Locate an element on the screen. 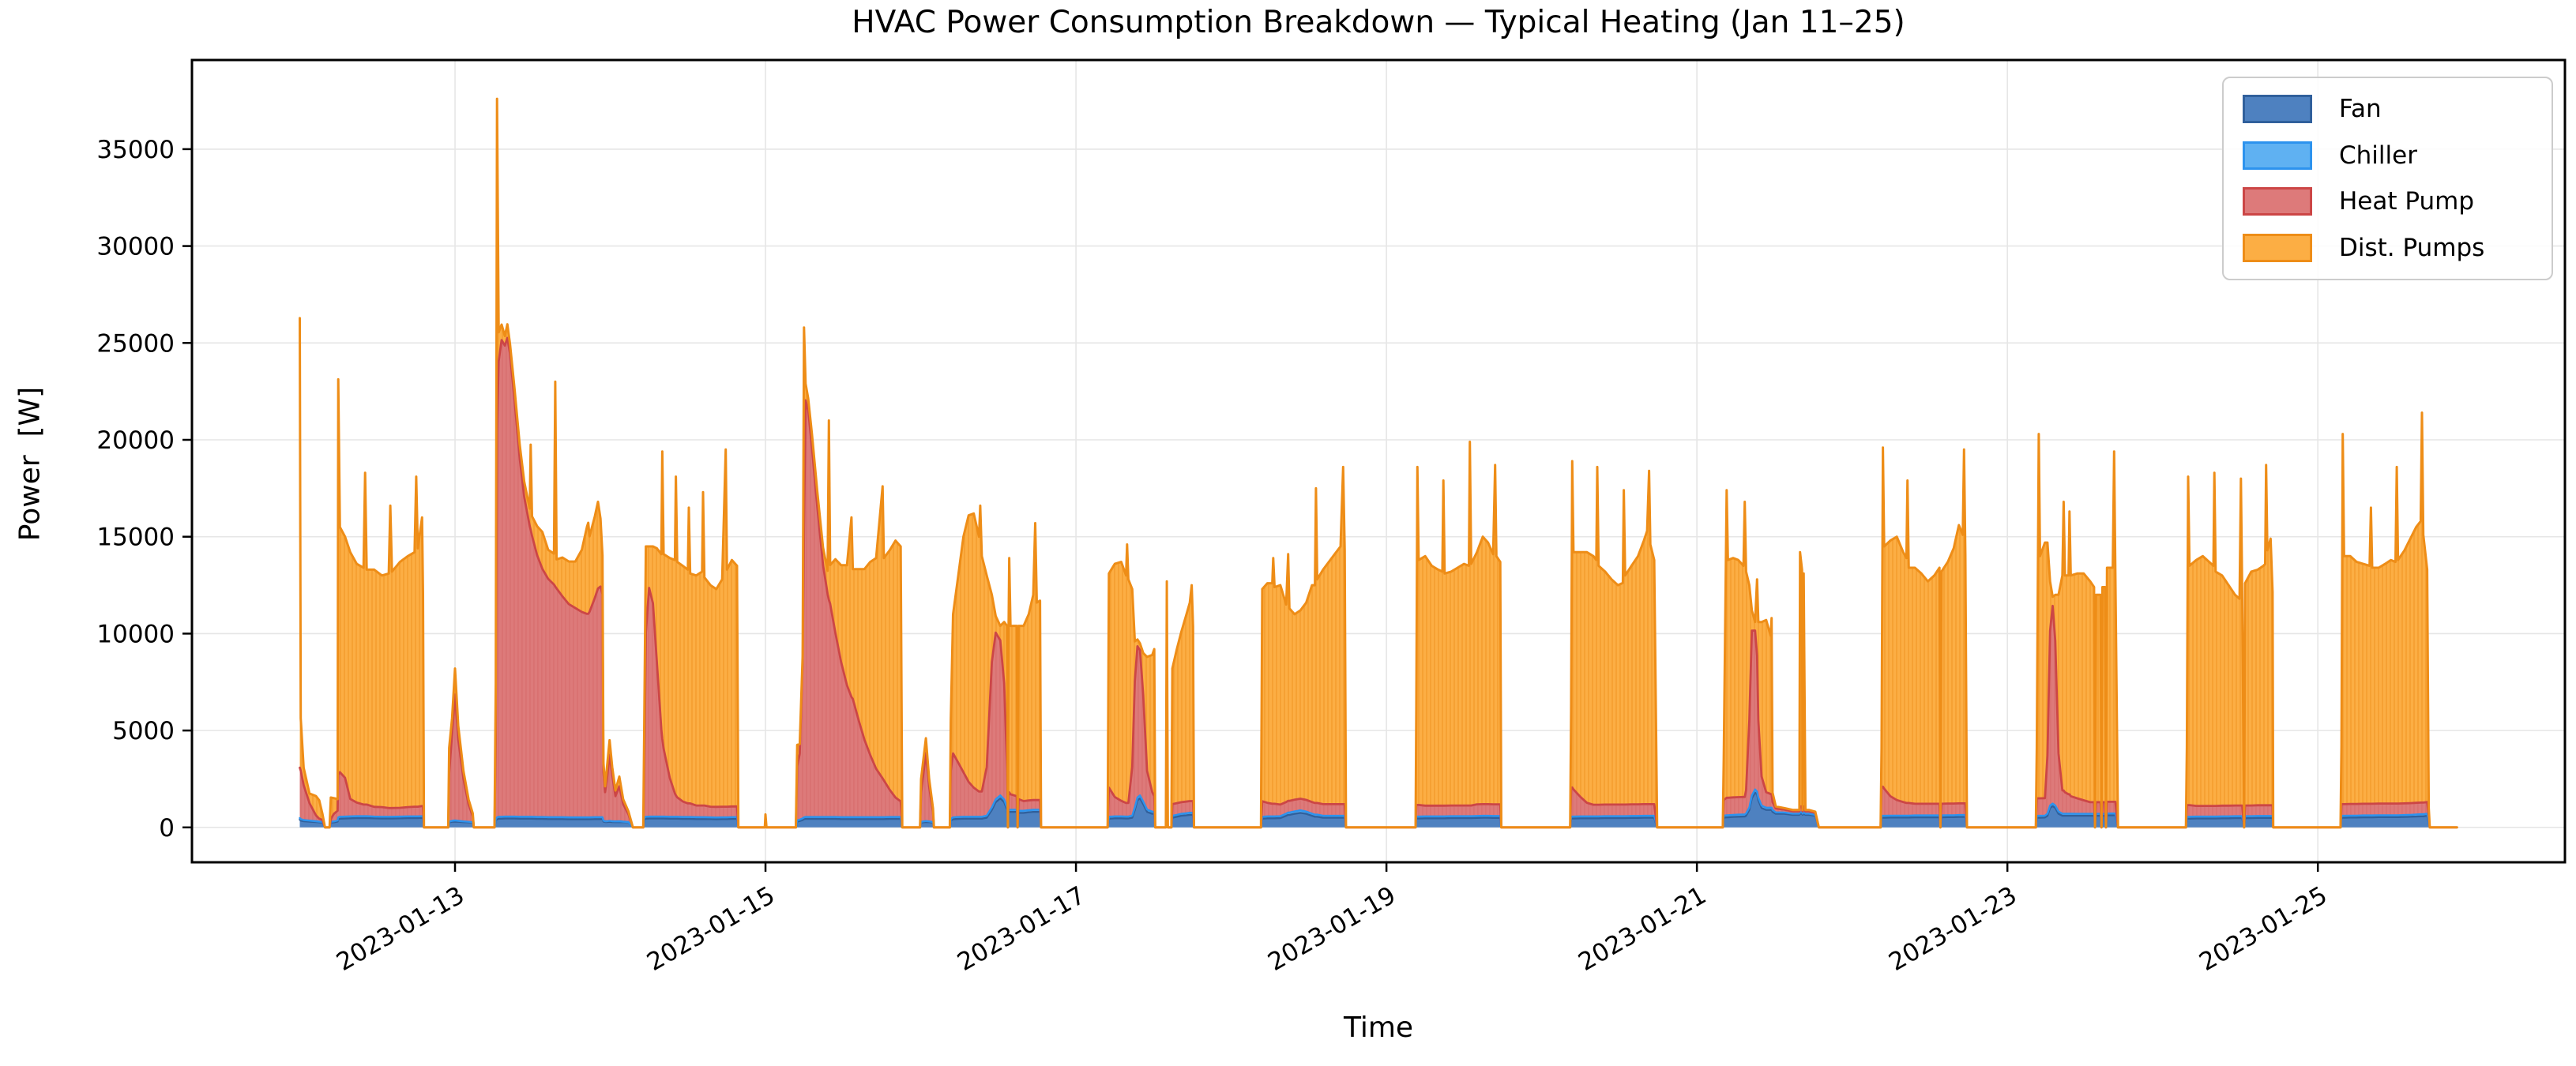 This screenshot has height=1066, width=2576. y-tick-label: 35000 is located at coordinates (135, 150).